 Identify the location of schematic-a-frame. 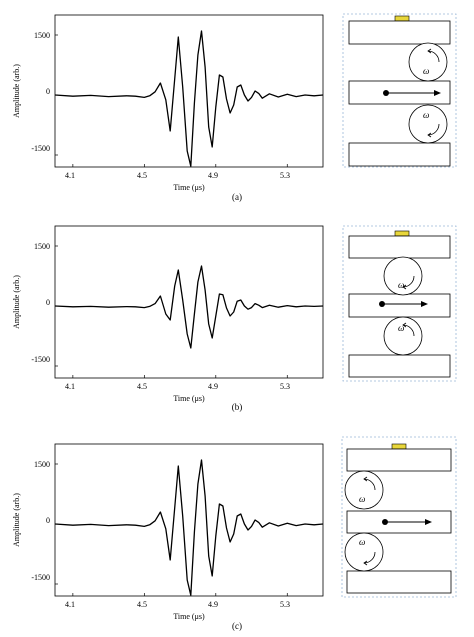
(399, 90).